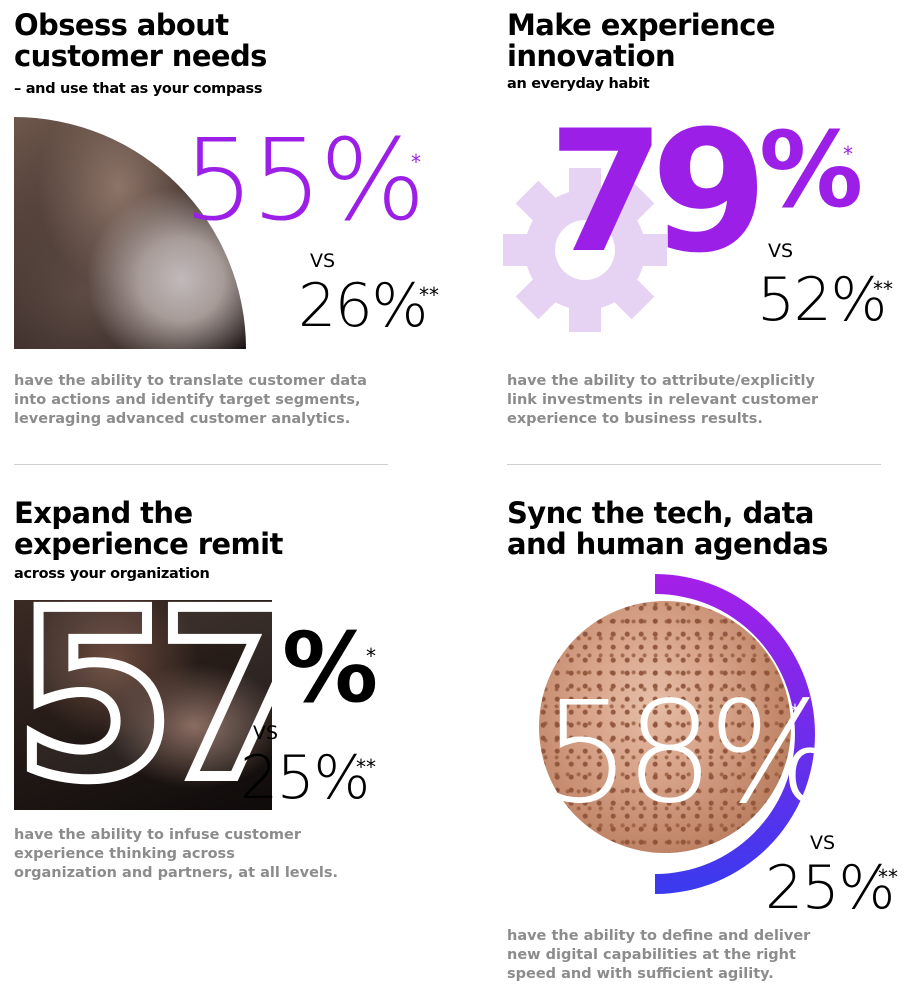 The height and width of the screenshot is (991, 923). Describe the element at coordinates (304, 181) in the screenshot. I see `stat-value: 55%` at that location.